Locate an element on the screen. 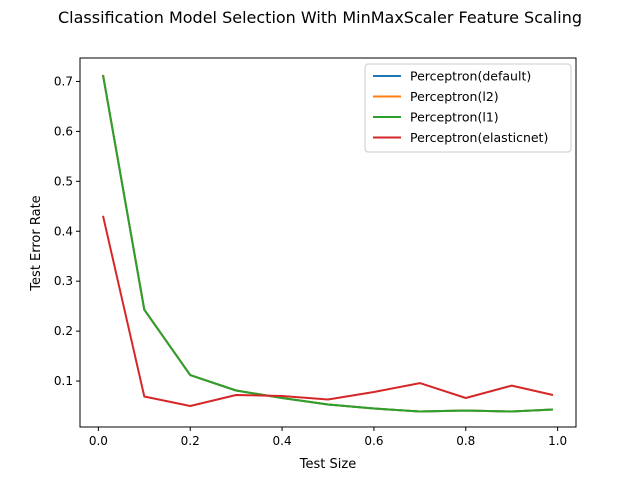  legend-box is located at coordinates (468, 108).